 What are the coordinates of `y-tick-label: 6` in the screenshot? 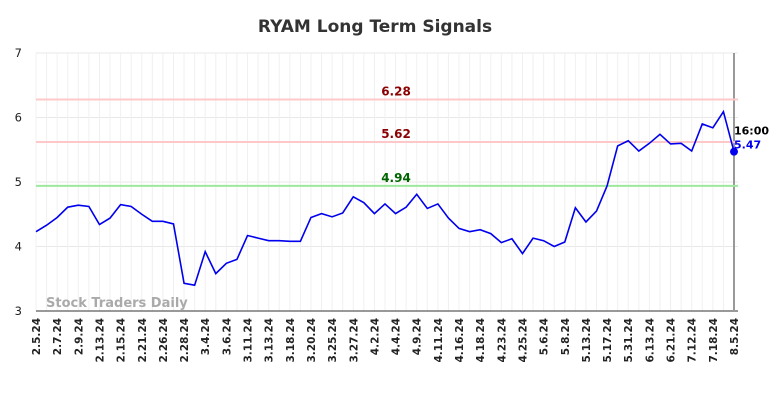 It's located at (18, 118).